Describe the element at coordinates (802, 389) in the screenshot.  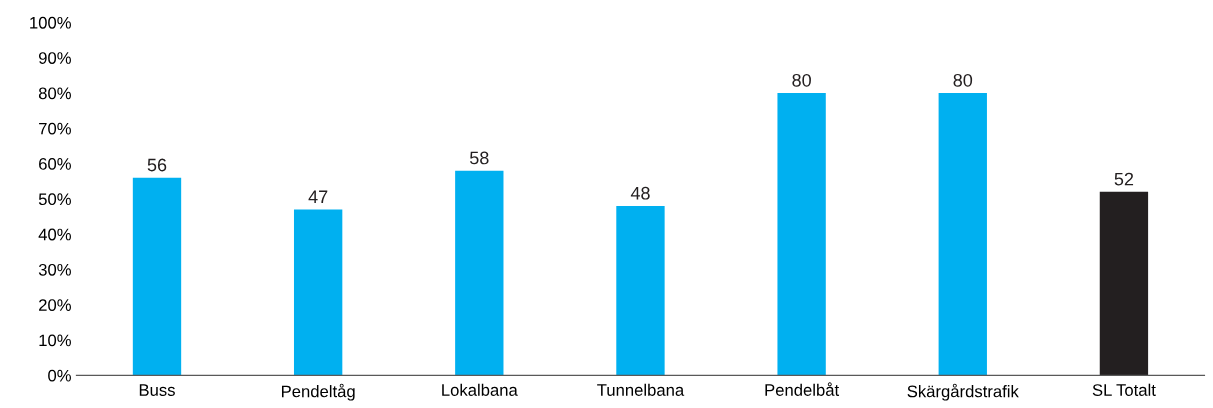
I see `x-tick-label: Pendelbåt` at that location.